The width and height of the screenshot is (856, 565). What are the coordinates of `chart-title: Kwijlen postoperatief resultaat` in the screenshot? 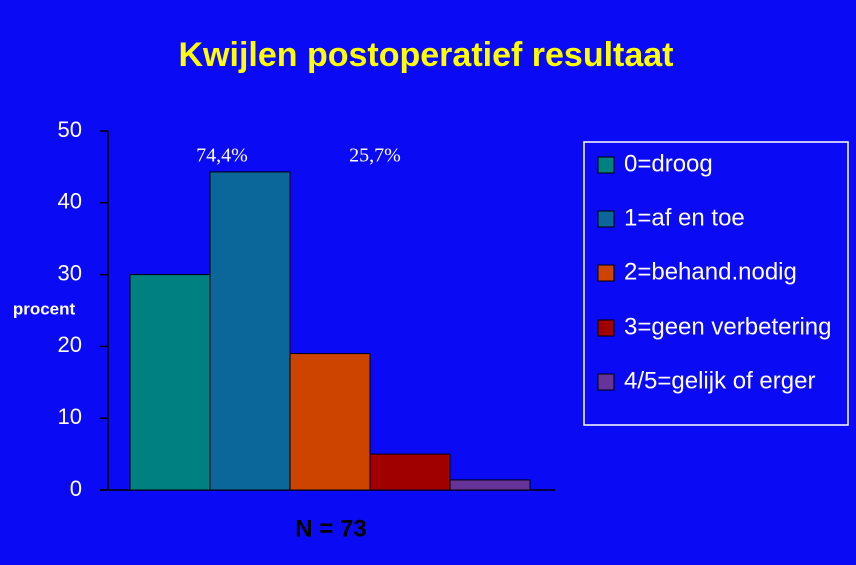 It's located at (426, 55).